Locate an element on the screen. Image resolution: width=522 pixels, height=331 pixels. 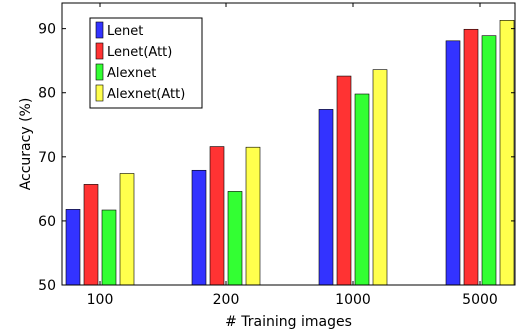
legend-box is located at coordinates (146, 63).